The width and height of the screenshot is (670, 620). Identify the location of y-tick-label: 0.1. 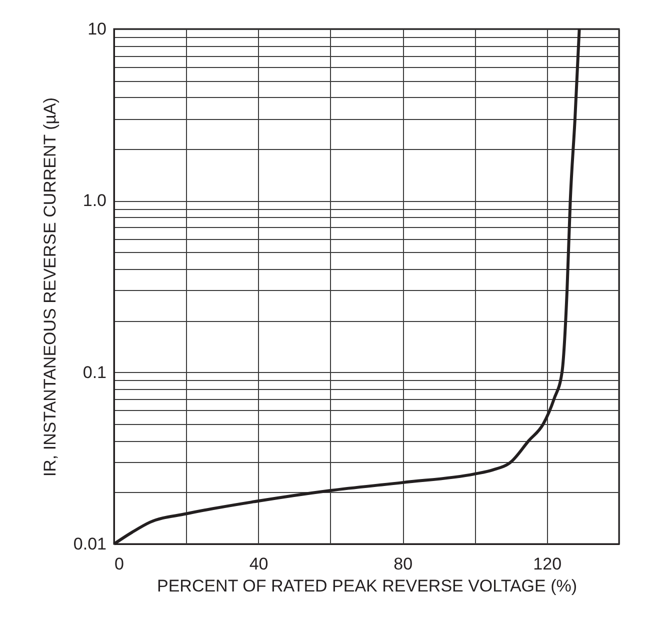
(94, 372).